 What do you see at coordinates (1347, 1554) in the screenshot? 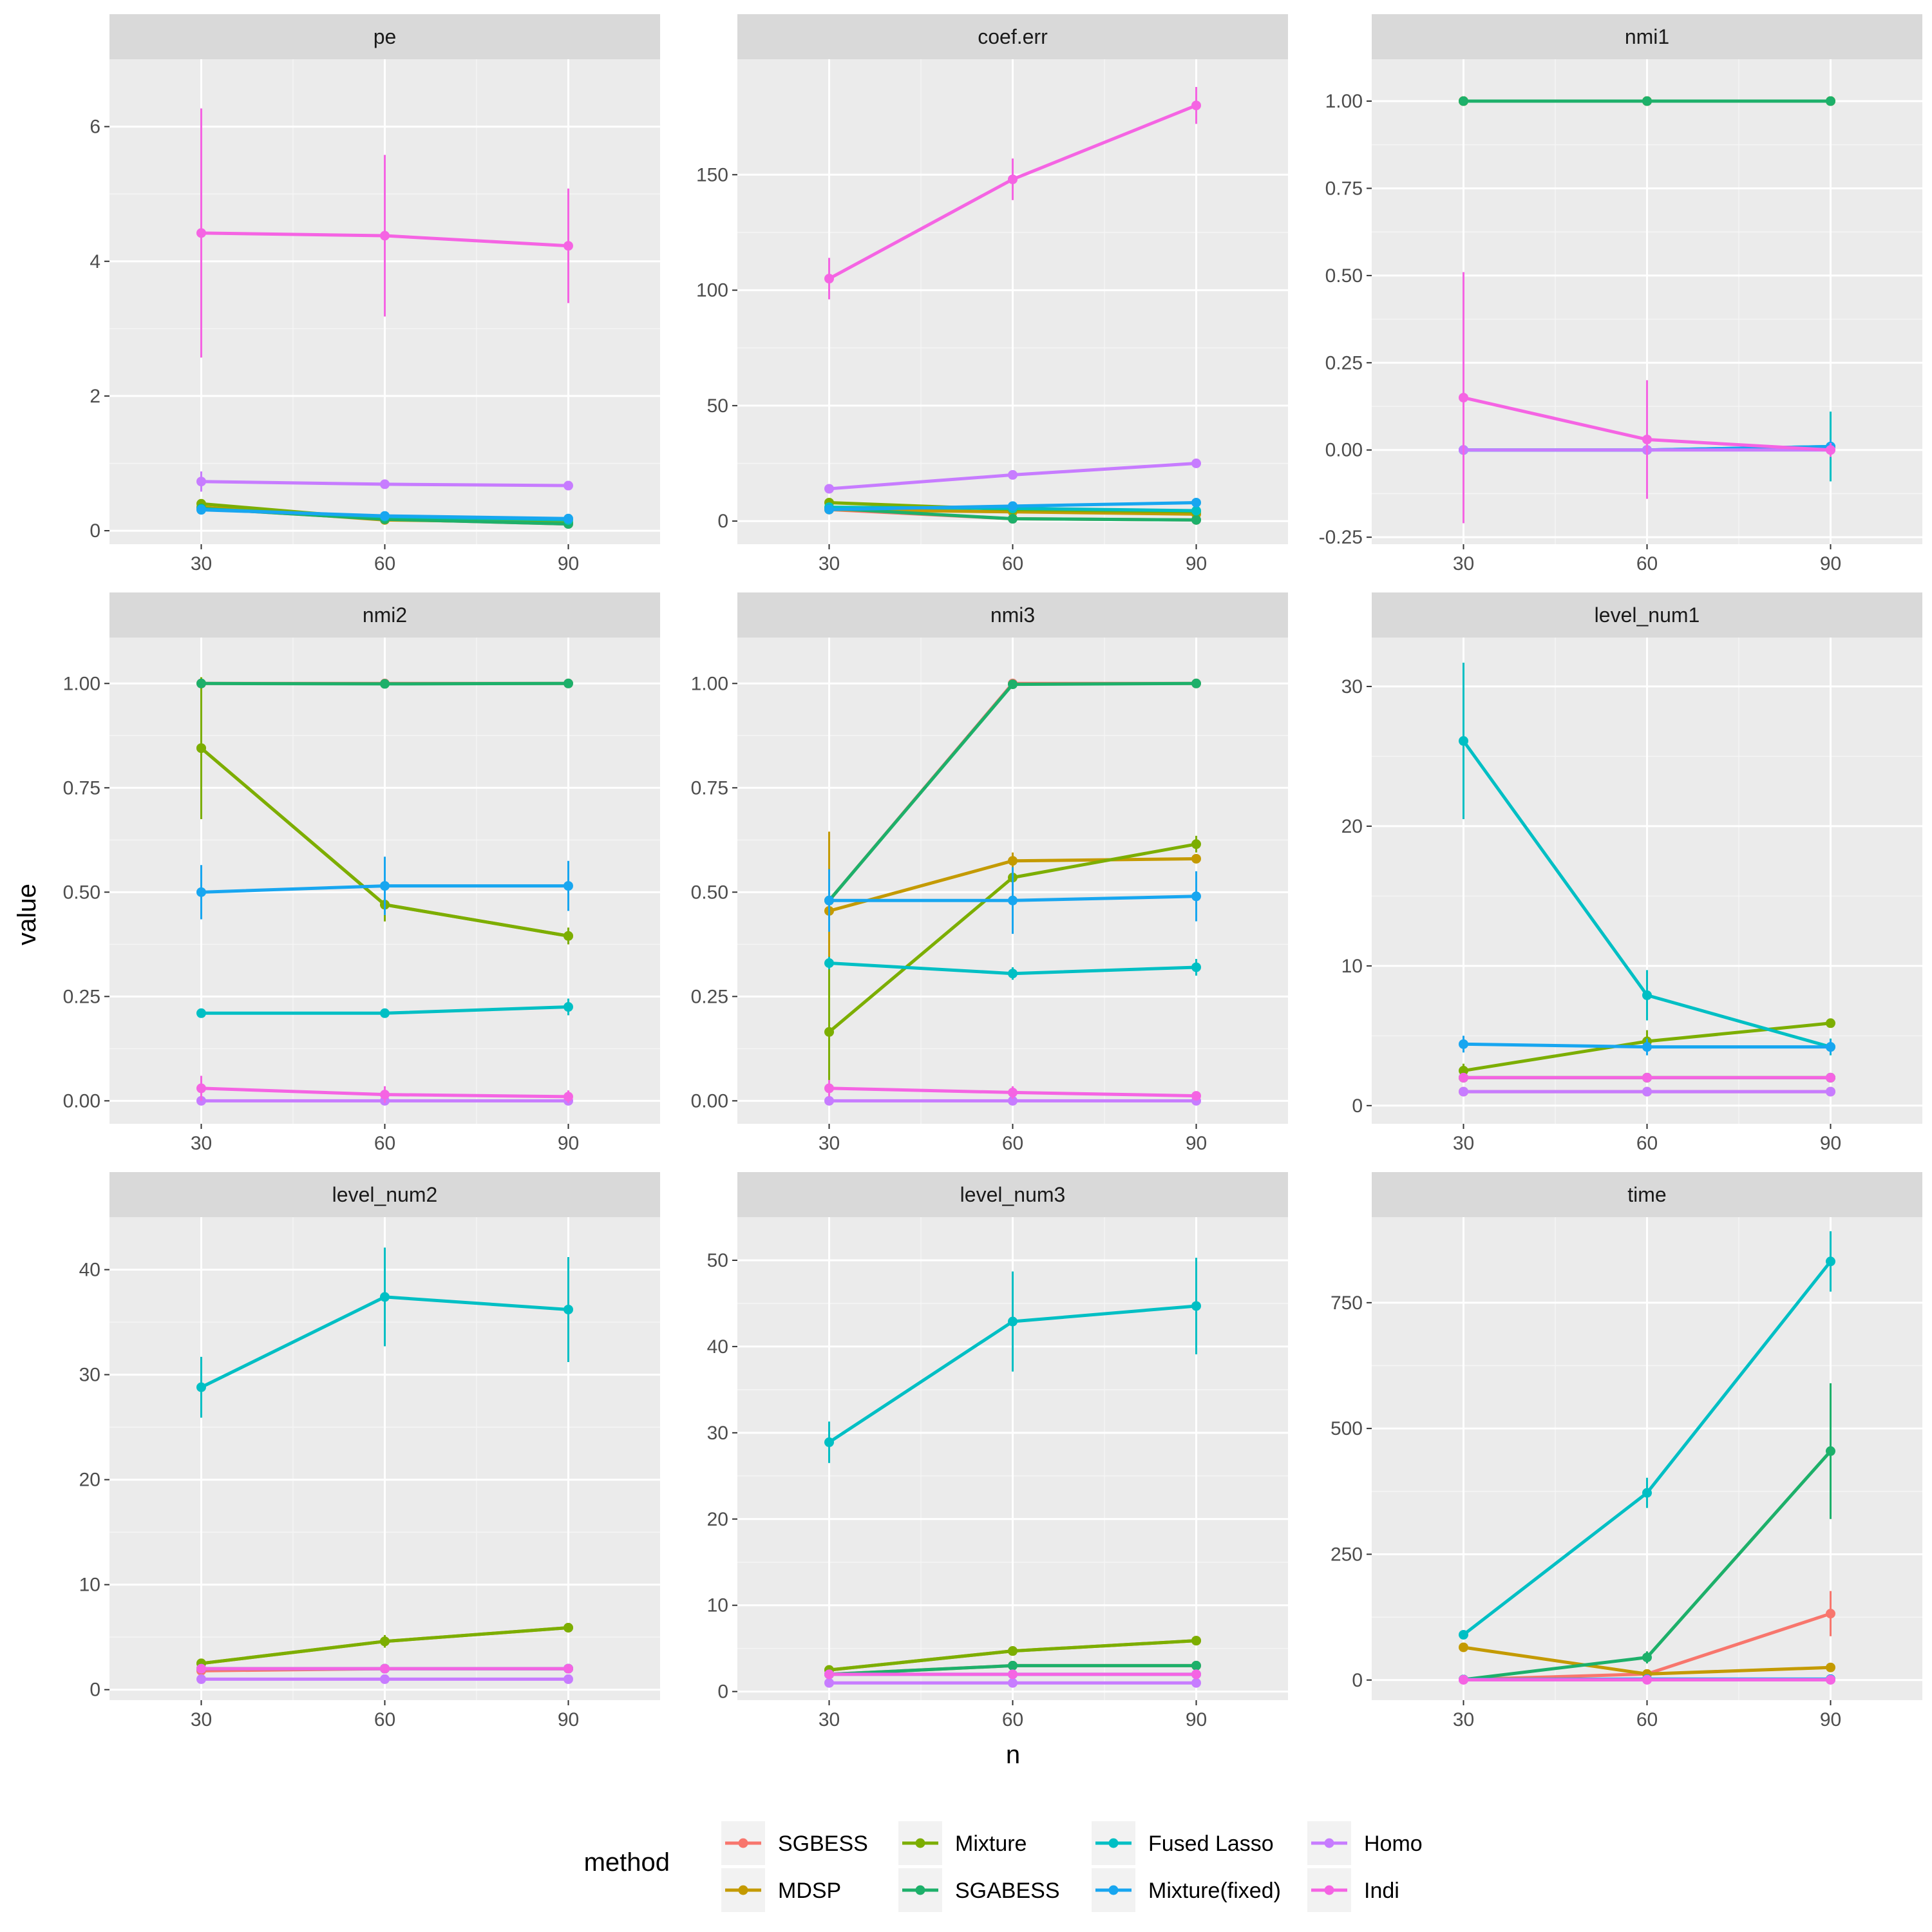
I see `y-tick-label: 250` at bounding box center [1347, 1554].